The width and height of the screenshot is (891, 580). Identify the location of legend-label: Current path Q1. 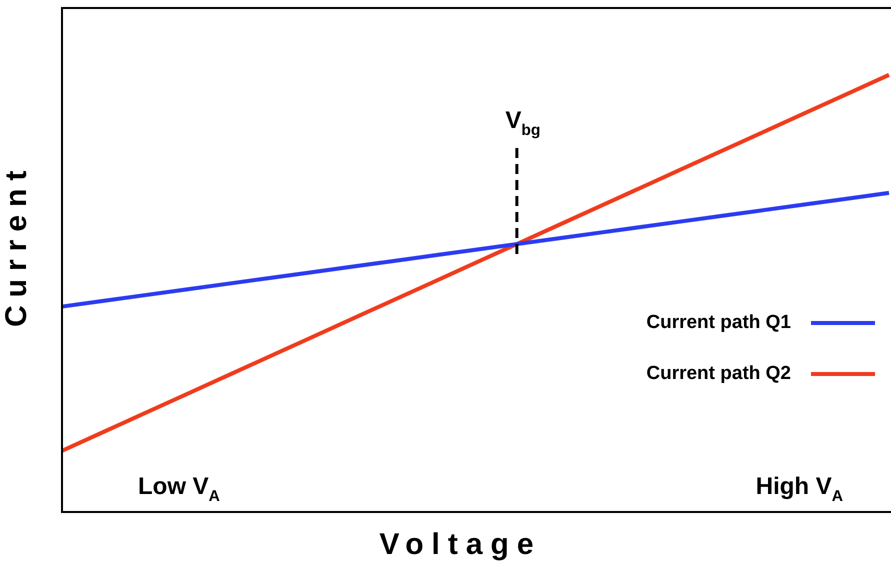
(718, 323).